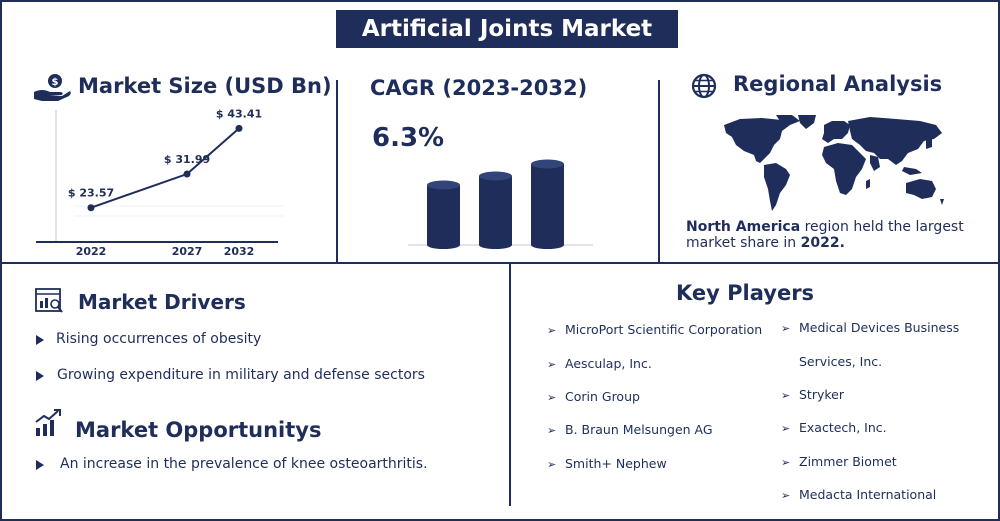 Image resolution: width=1000 pixels, height=521 pixels. I want to click on regional-year: 2022., so click(822, 243).